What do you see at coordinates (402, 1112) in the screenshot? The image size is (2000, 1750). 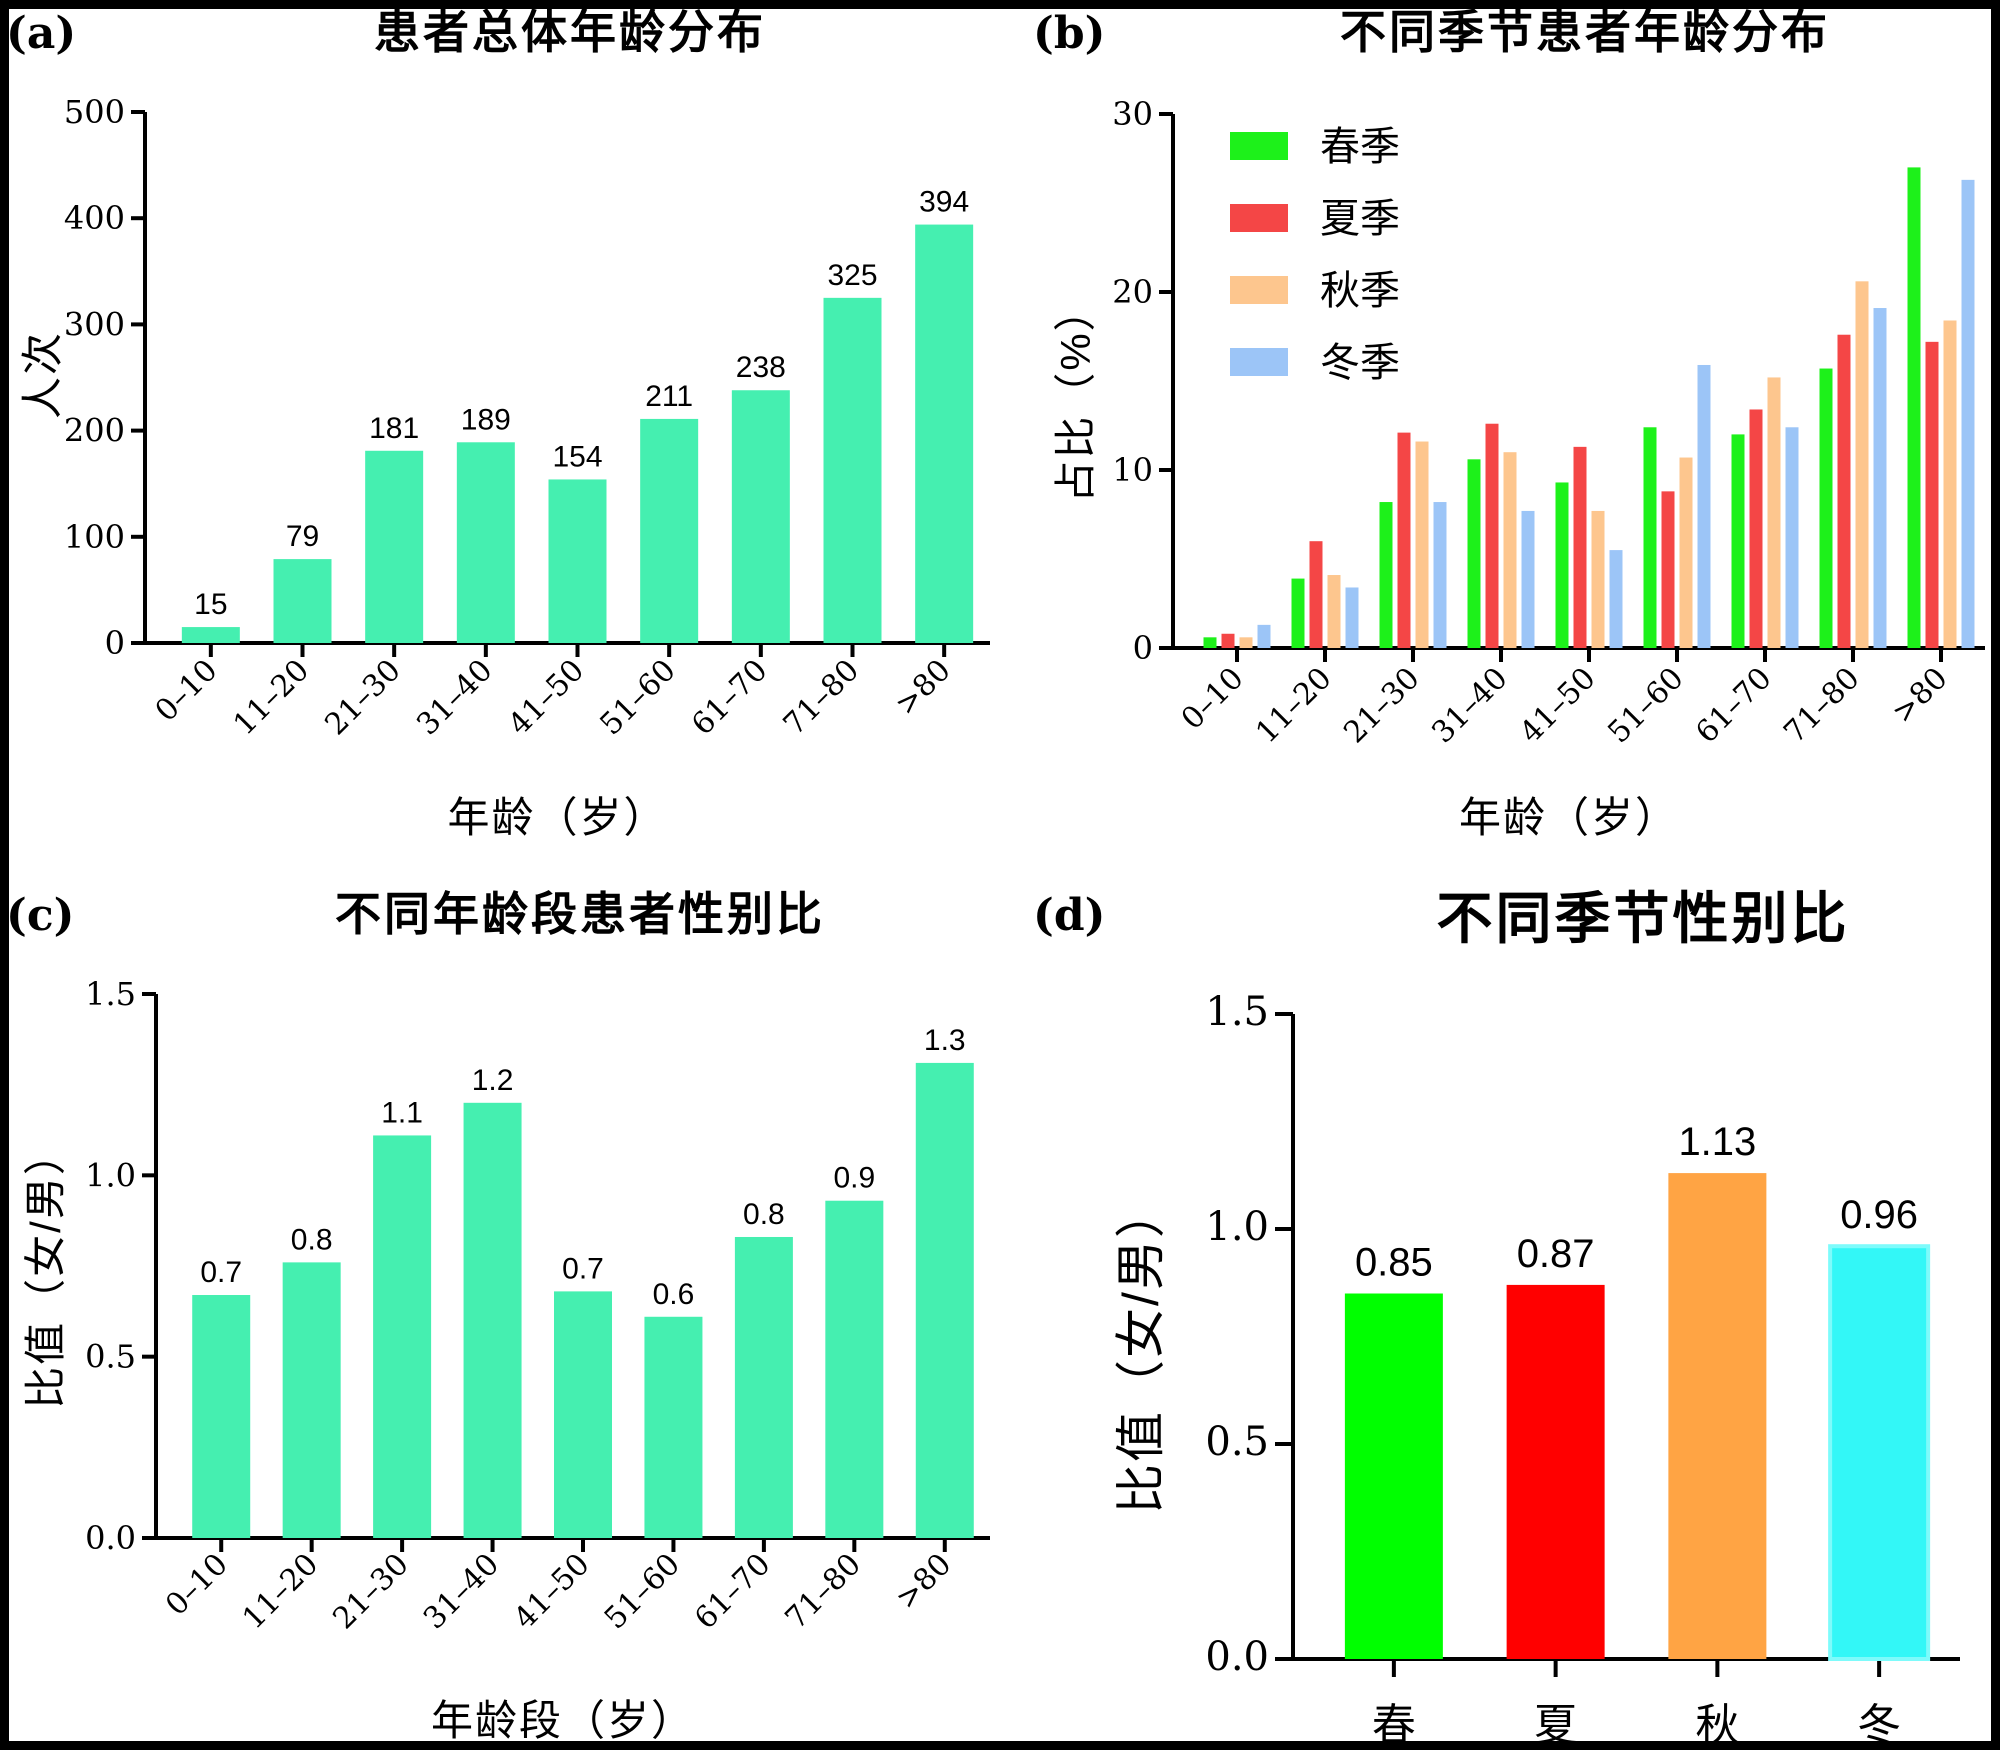 I see `data-label: 1.1` at bounding box center [402, 1112].